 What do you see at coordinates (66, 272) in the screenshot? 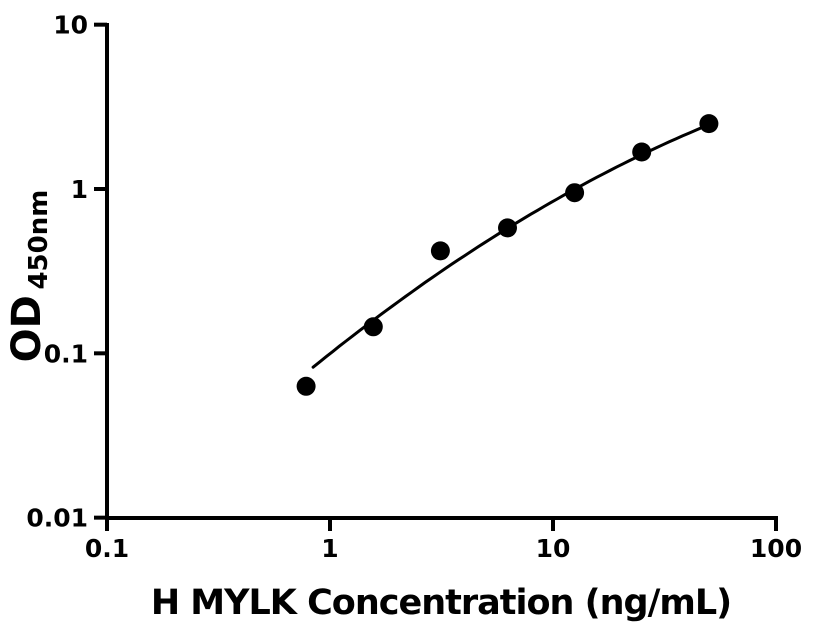
I see `y-axis-ticks: 10 1 0.1 0.01` at bounding box center [66, 272].